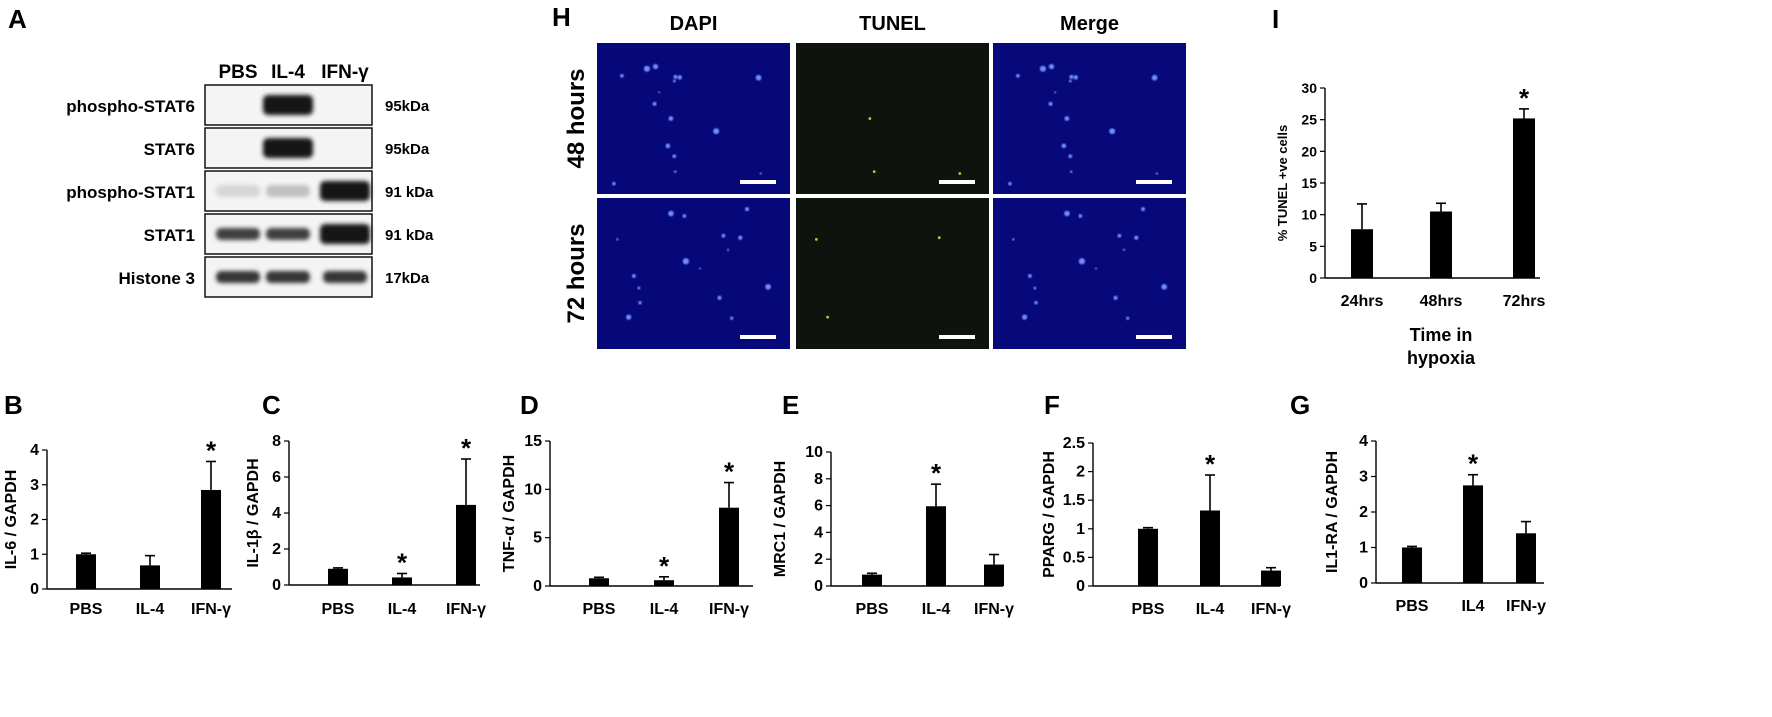 The height and width of the screenshot is (717, 1772). What do you see at coordinates (1309, 120) in the screenshot?
I see `y-tick-label: 25` at bounding box center [1309, 120].